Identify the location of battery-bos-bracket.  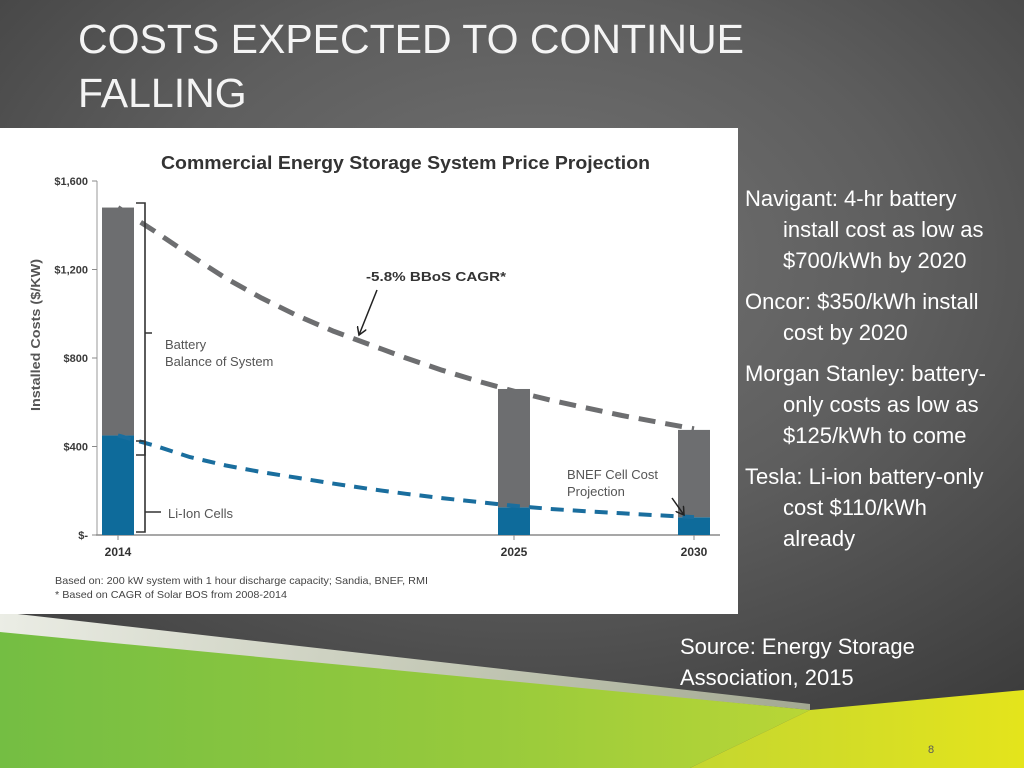
(144, 329).